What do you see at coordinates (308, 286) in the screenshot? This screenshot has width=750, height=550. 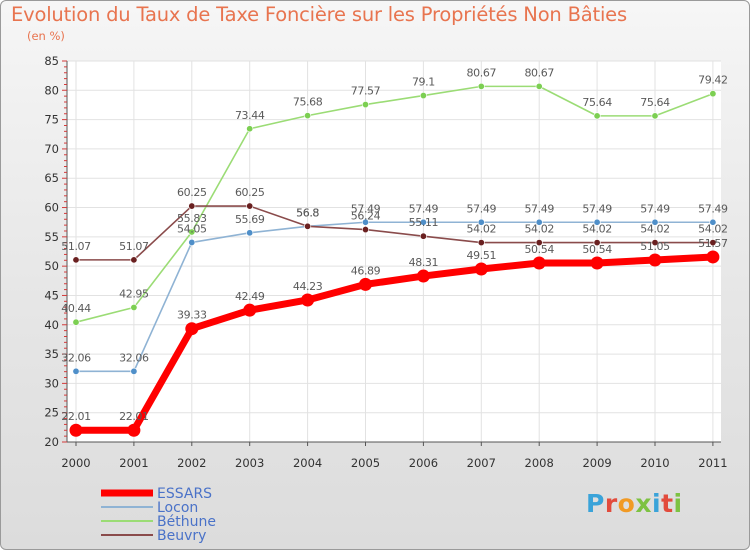 I see `data-label-essars: 44.23` at bounding box center [308, 286].